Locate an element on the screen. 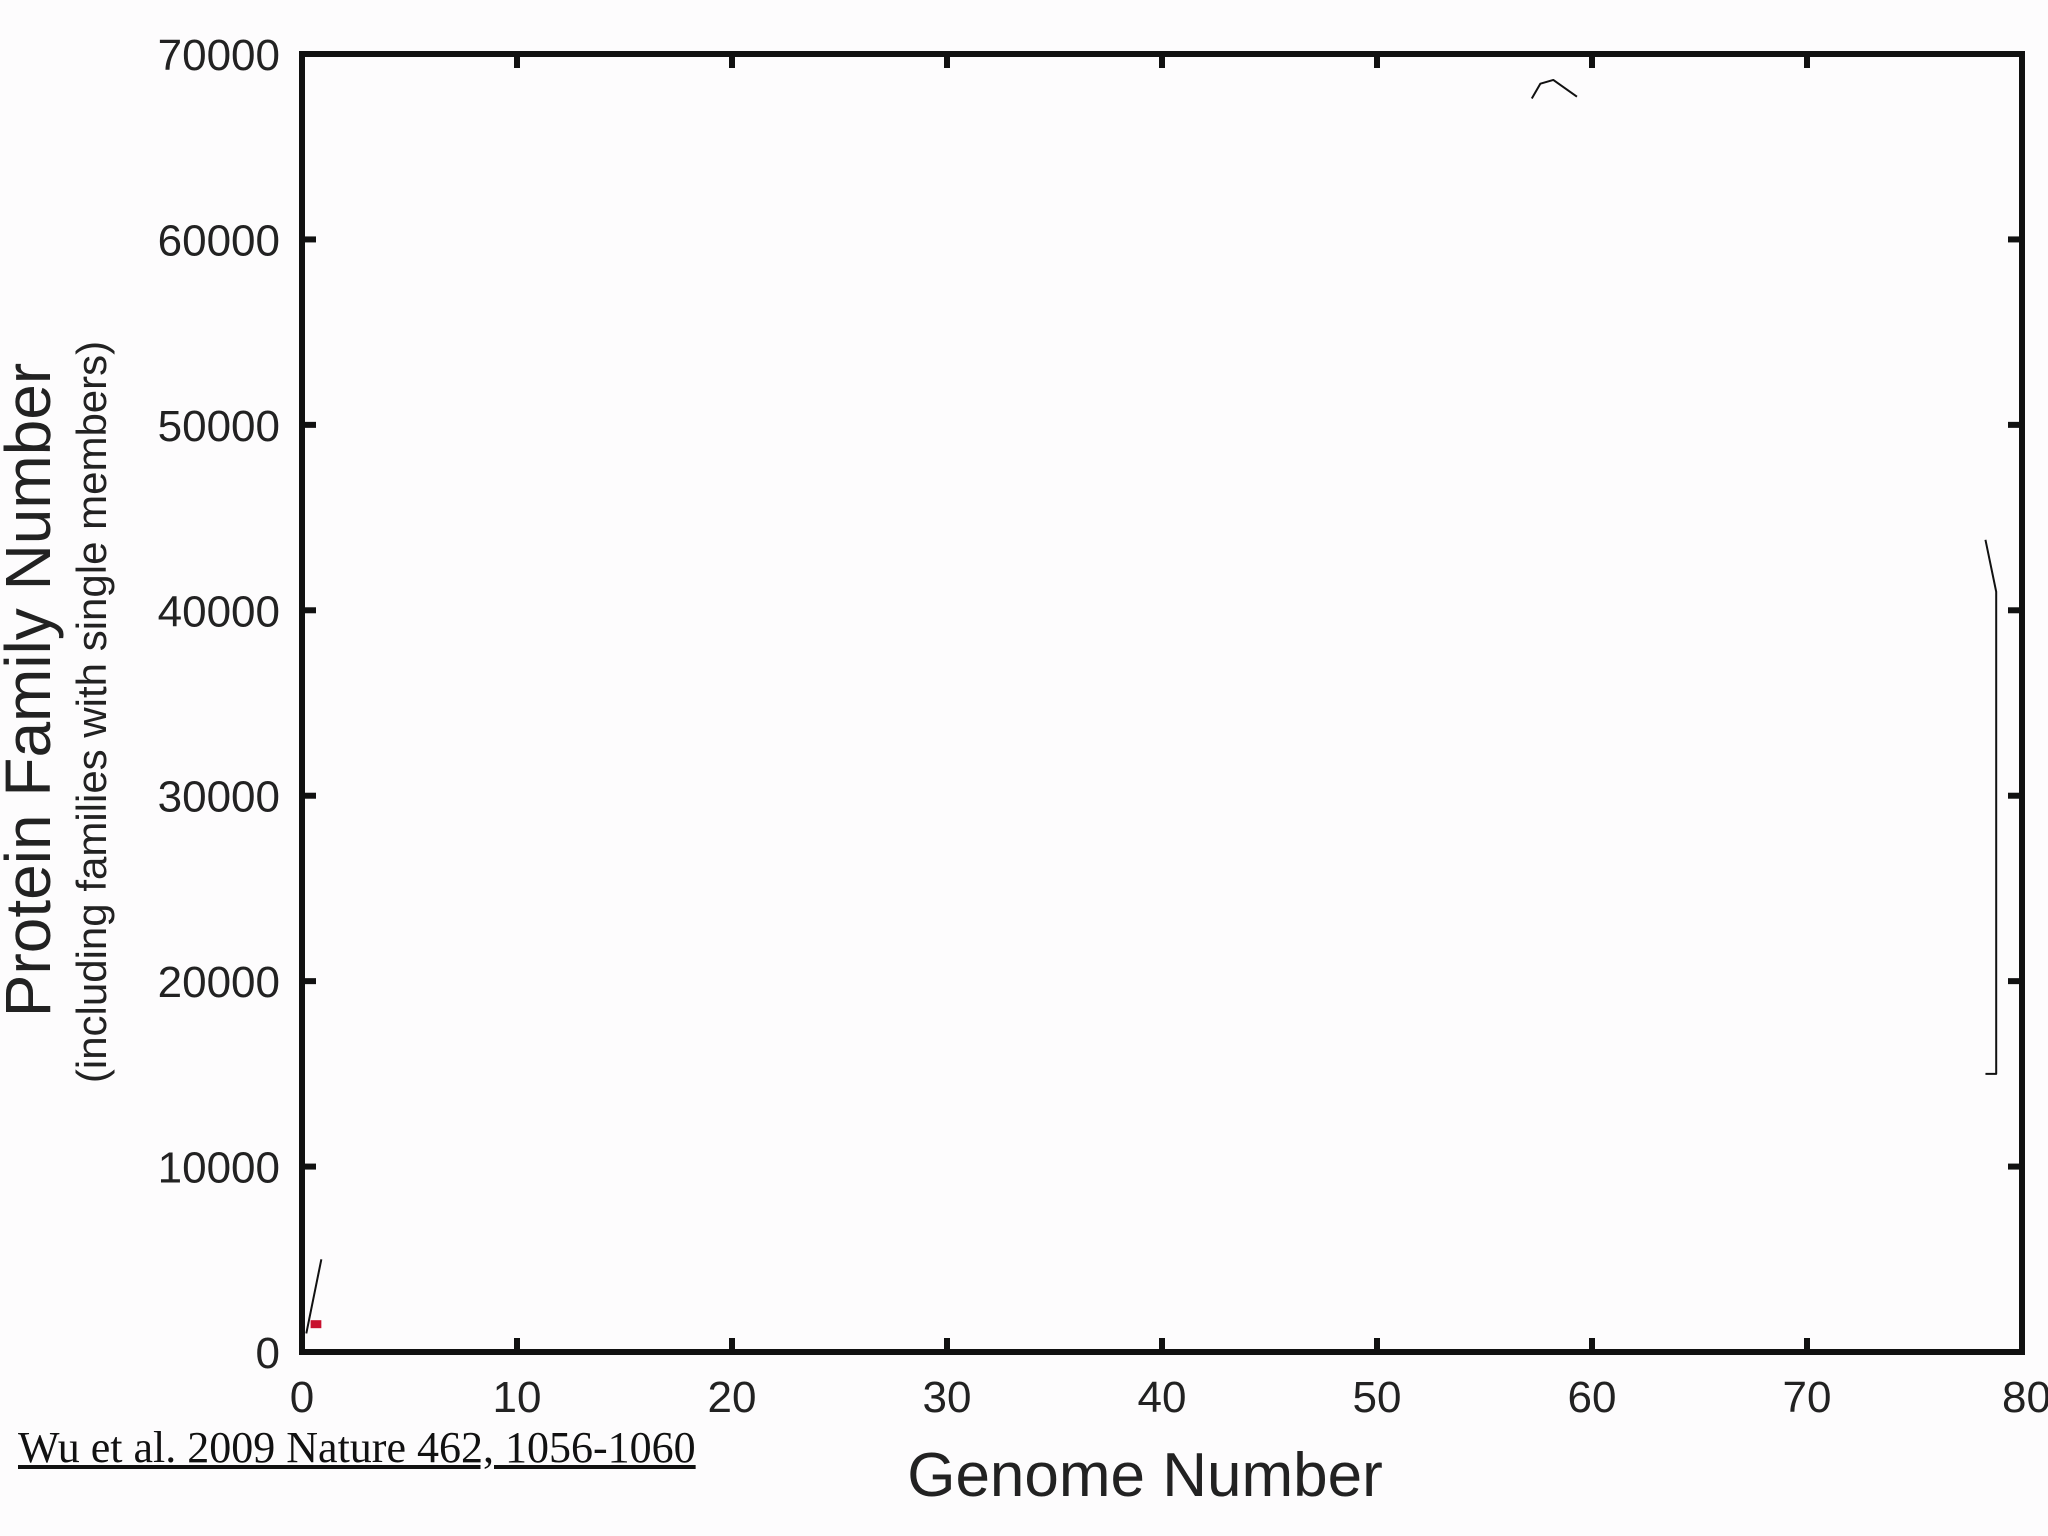 This screenshot has height=1536, width=2048. y-tick-label: 70000 is located at coordinates (219, 55).